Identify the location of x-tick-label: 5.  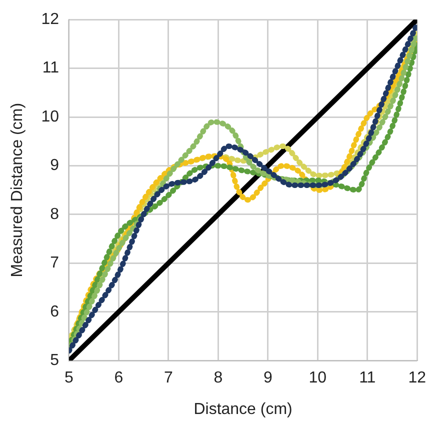
(69, 378).